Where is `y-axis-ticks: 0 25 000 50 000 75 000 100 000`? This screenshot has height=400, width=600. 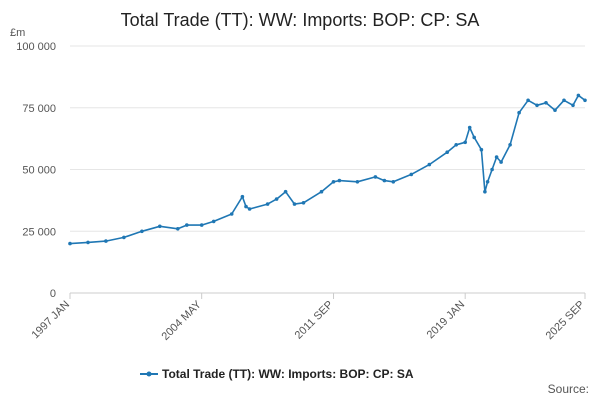 y-axis-ticks: 0 25 000 50 000 75 000 100 000 is located at coordinates (36, 170).